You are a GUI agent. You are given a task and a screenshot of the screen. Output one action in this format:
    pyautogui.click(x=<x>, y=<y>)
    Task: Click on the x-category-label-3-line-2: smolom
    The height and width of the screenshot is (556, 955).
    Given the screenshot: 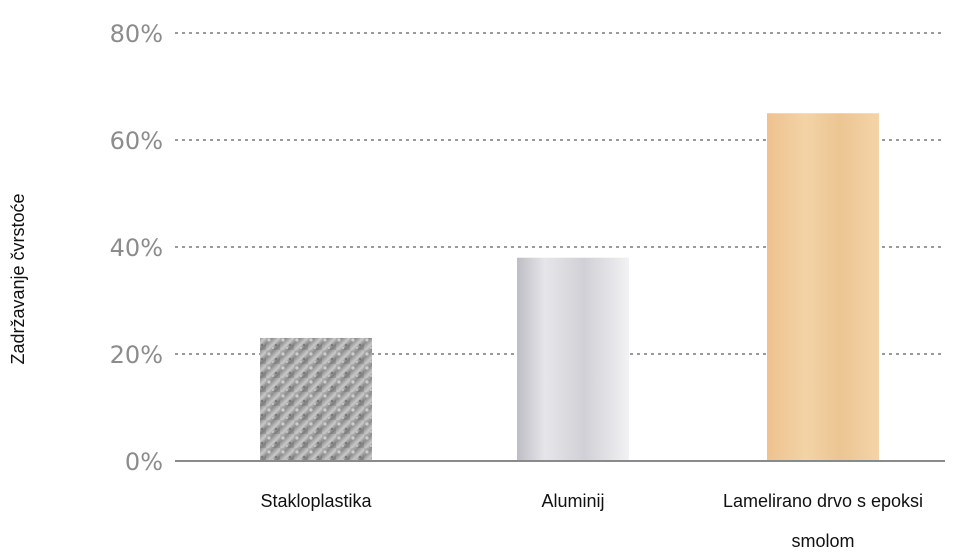 What is the action you would take?
    pyautogui.click(x=822, y=541)
    